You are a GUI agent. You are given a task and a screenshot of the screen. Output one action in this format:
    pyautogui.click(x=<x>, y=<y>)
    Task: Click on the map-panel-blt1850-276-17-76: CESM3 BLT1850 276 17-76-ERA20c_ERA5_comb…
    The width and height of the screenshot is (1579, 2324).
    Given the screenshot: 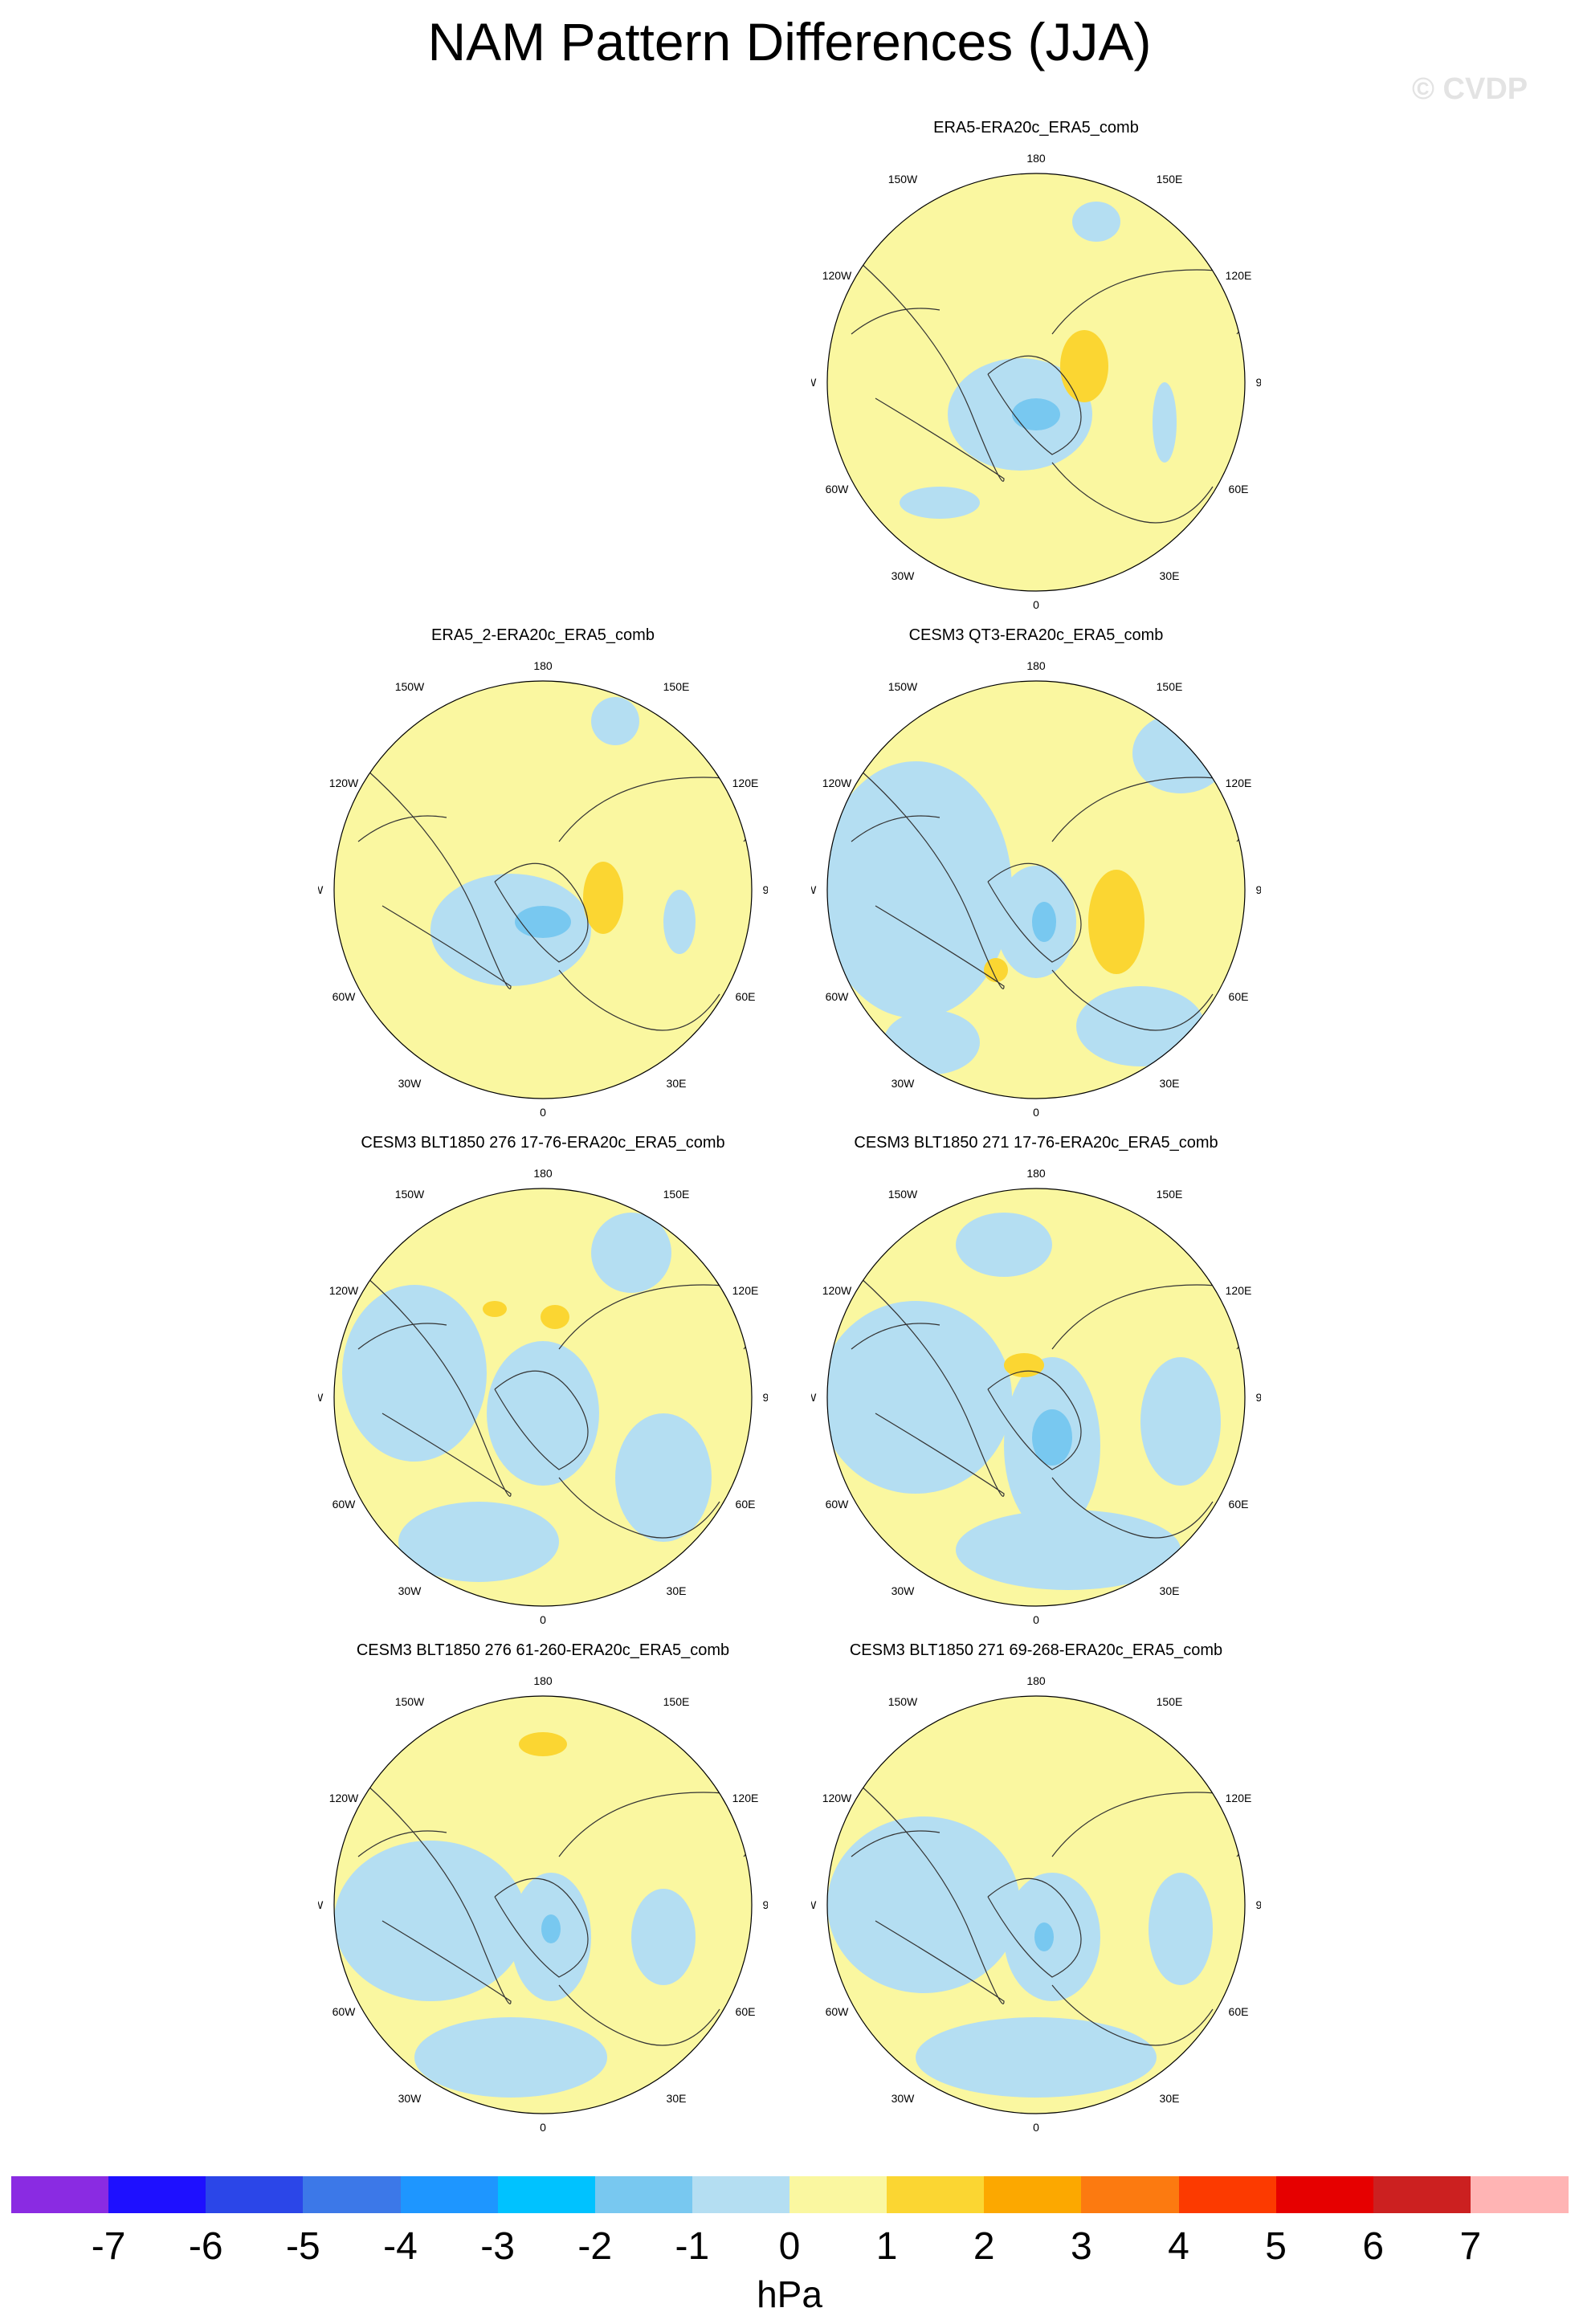 What is the action you would take?
    pyautogui.click(x=543, y=1383)
    